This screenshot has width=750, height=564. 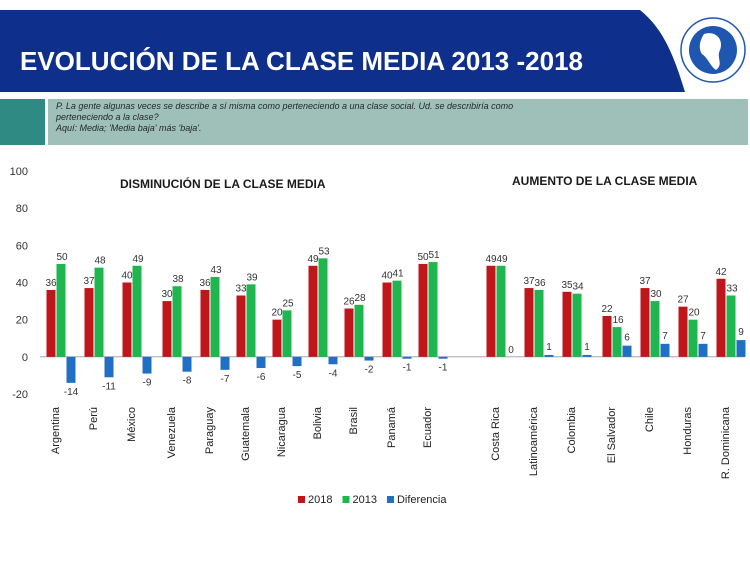 I want to click on data-label-2013: 39, so click(x=252, y=277).